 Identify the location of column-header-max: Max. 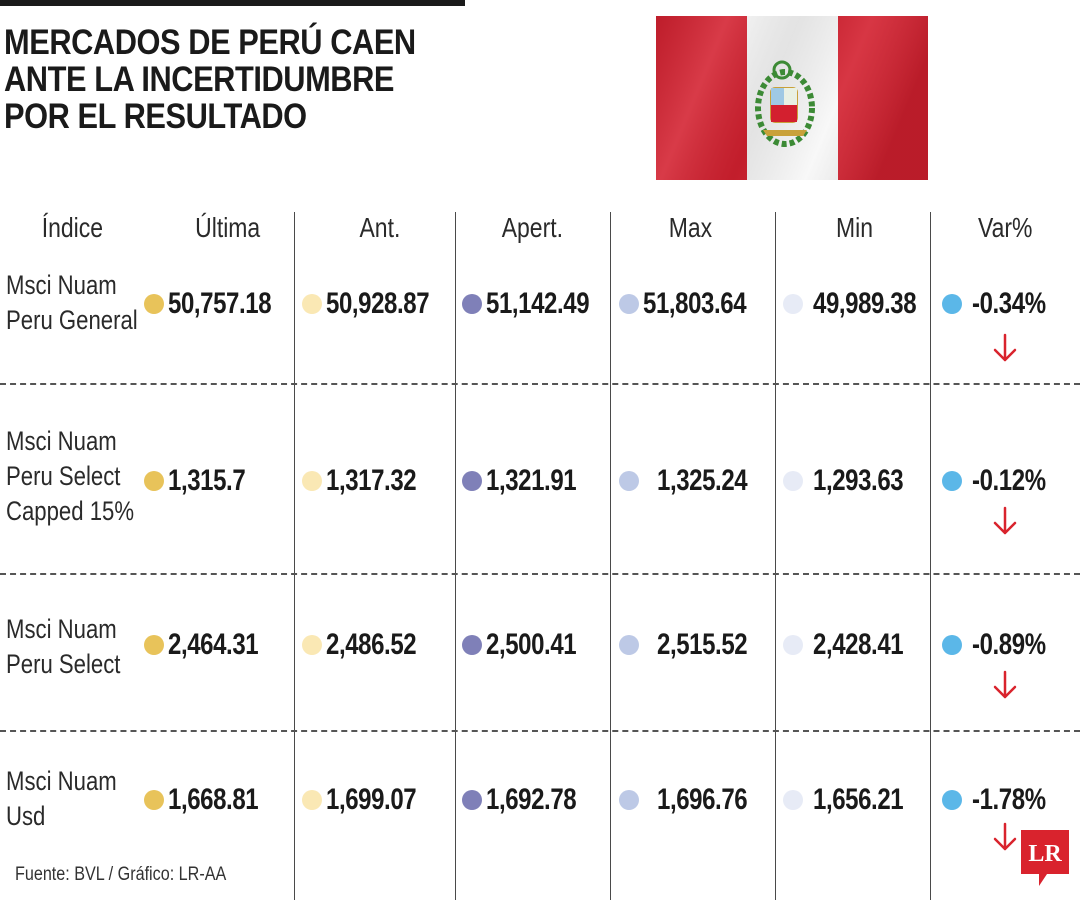
(690, 228).